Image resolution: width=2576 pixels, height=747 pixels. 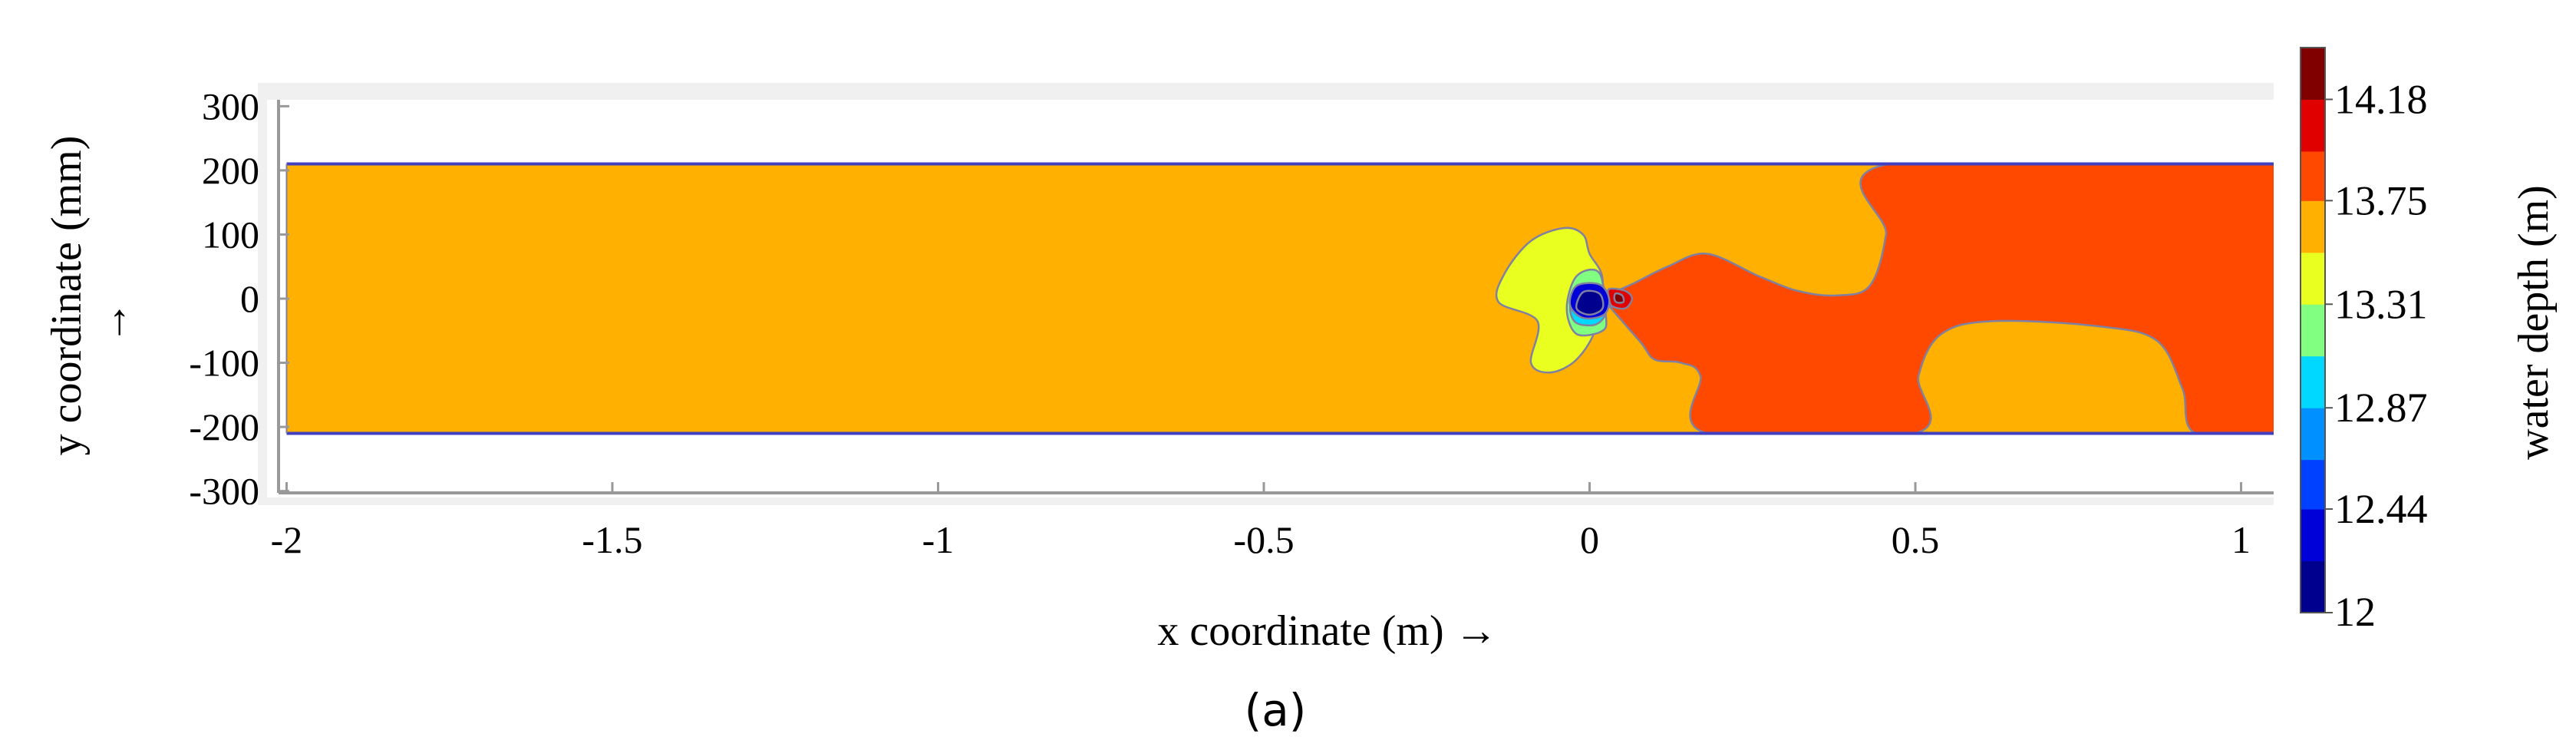 What do you see at coordinates (224, 426) in the screenshot?
I see `y-tick-label: -200` at bounding box center [224, 426].